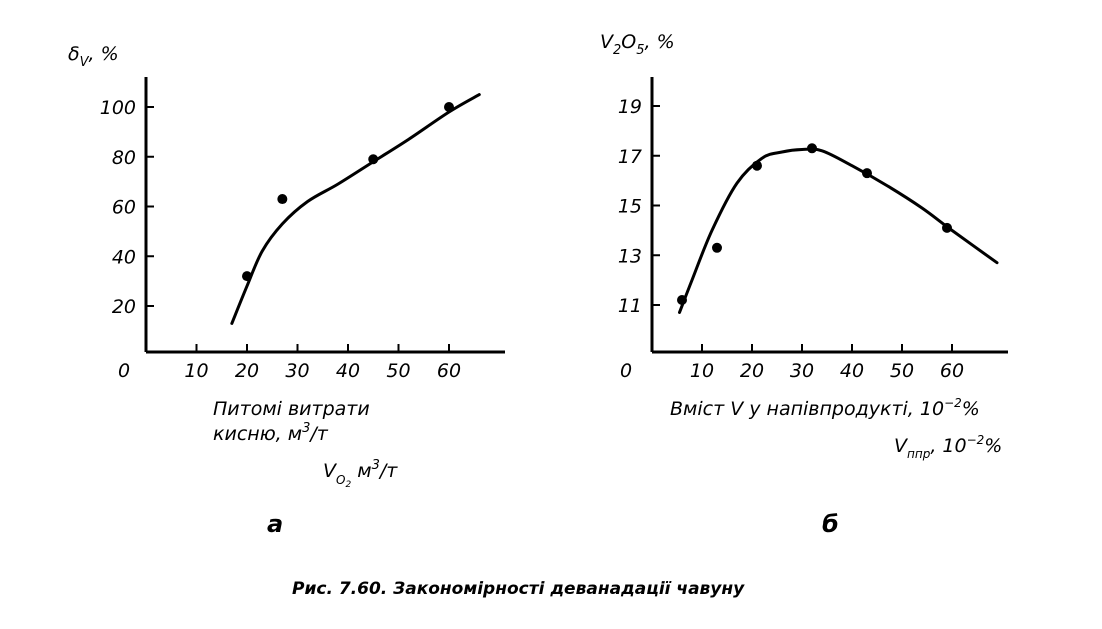 Image resolution: width=1102 pixels, height=629 pixels. Describe the element at coordinates (360, 474) in the screenshot. I see `chart-a-x-symbol: VO2 м3/т` at that location.